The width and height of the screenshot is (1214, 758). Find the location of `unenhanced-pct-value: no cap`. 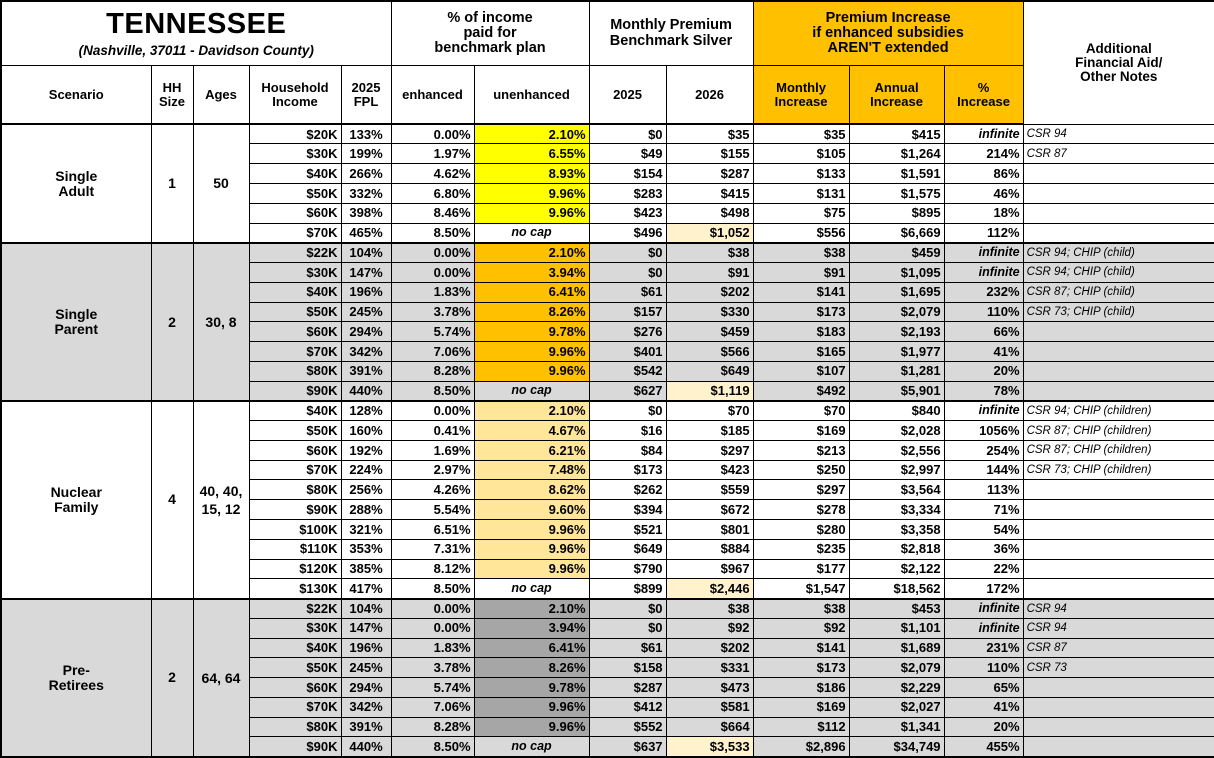

unenhanced-pct-value: no cap is located at coordinates (531, 747).